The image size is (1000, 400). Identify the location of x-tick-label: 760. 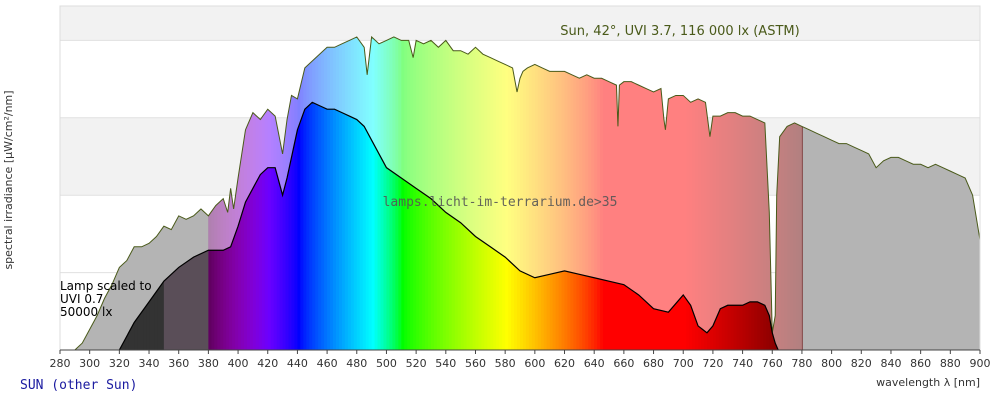
(772, 363).